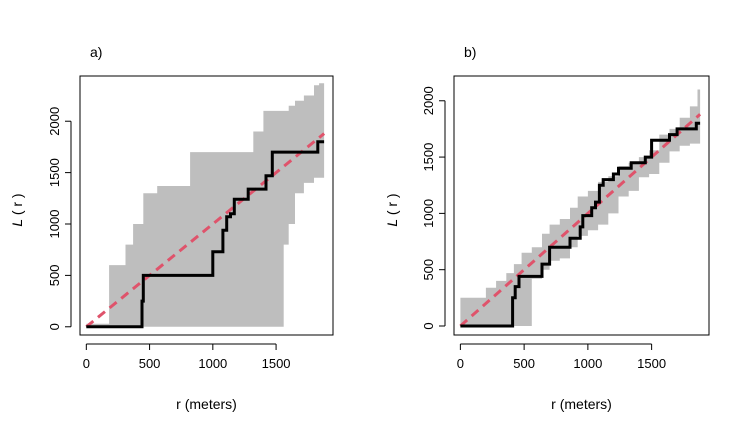 The height and width of the screenshot is (432, 750). Describe the element at coordinates (96, 52) in the screenshot. I see `panel-label: a)` at that location.